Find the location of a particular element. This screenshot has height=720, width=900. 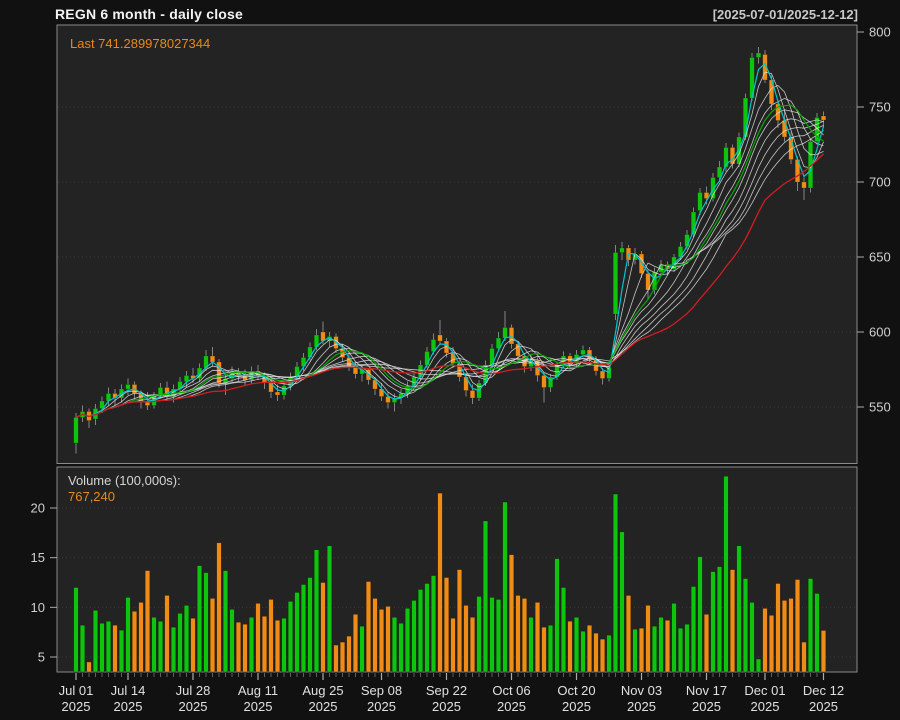

svg-text: 10 is located at coordinates (38, 607).